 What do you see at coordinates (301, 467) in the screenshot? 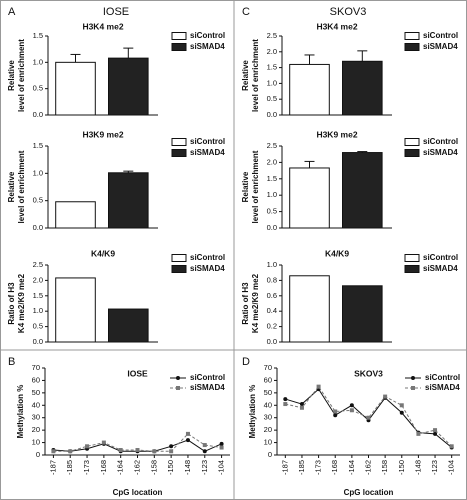
I see `x-tick-label: -185` at bounding box center [301, 467].